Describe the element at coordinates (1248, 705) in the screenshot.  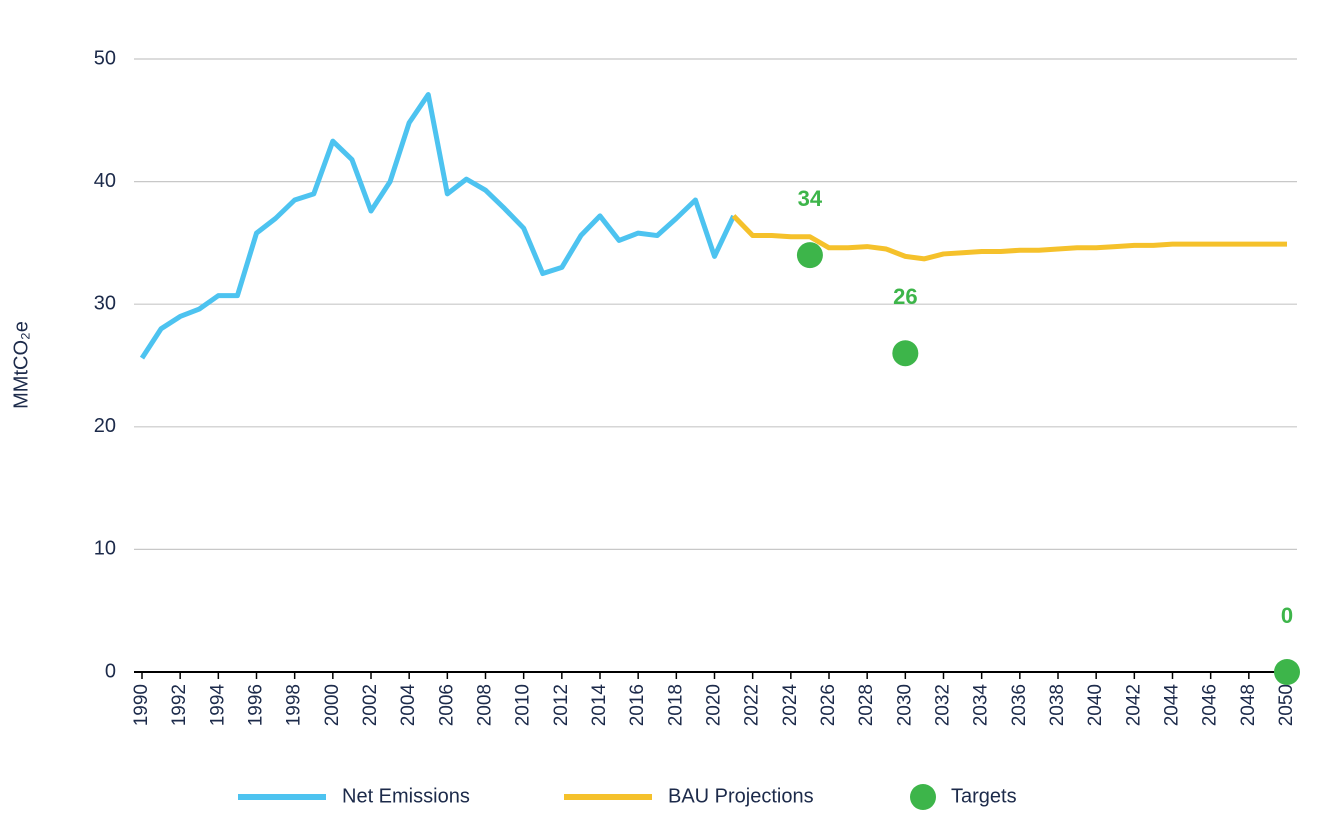
I see `x-tick-label: 2048` at that location.